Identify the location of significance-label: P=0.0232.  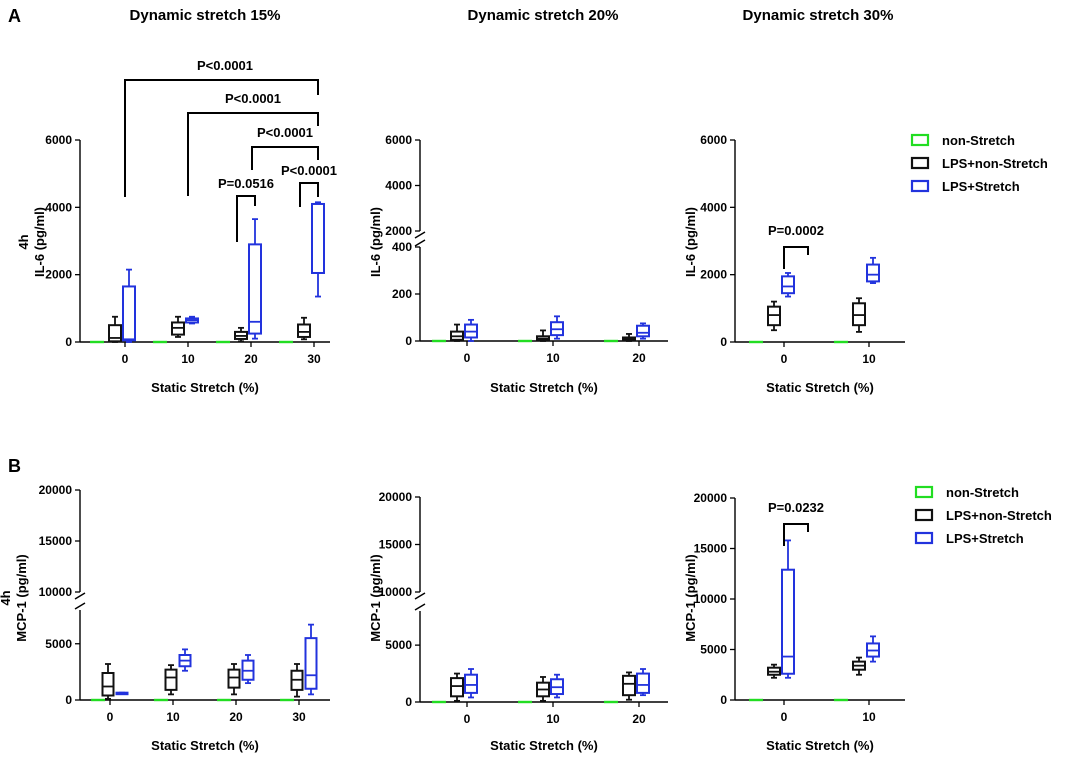
(796, 507).